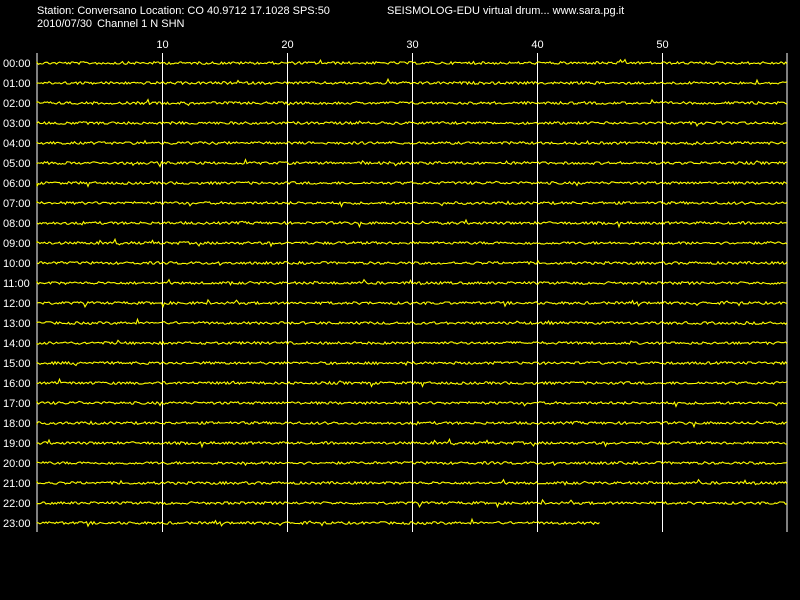  Describe the element at coordinates (17, 104) in the screenshot. I see `hour-label: 02:00` at that location.